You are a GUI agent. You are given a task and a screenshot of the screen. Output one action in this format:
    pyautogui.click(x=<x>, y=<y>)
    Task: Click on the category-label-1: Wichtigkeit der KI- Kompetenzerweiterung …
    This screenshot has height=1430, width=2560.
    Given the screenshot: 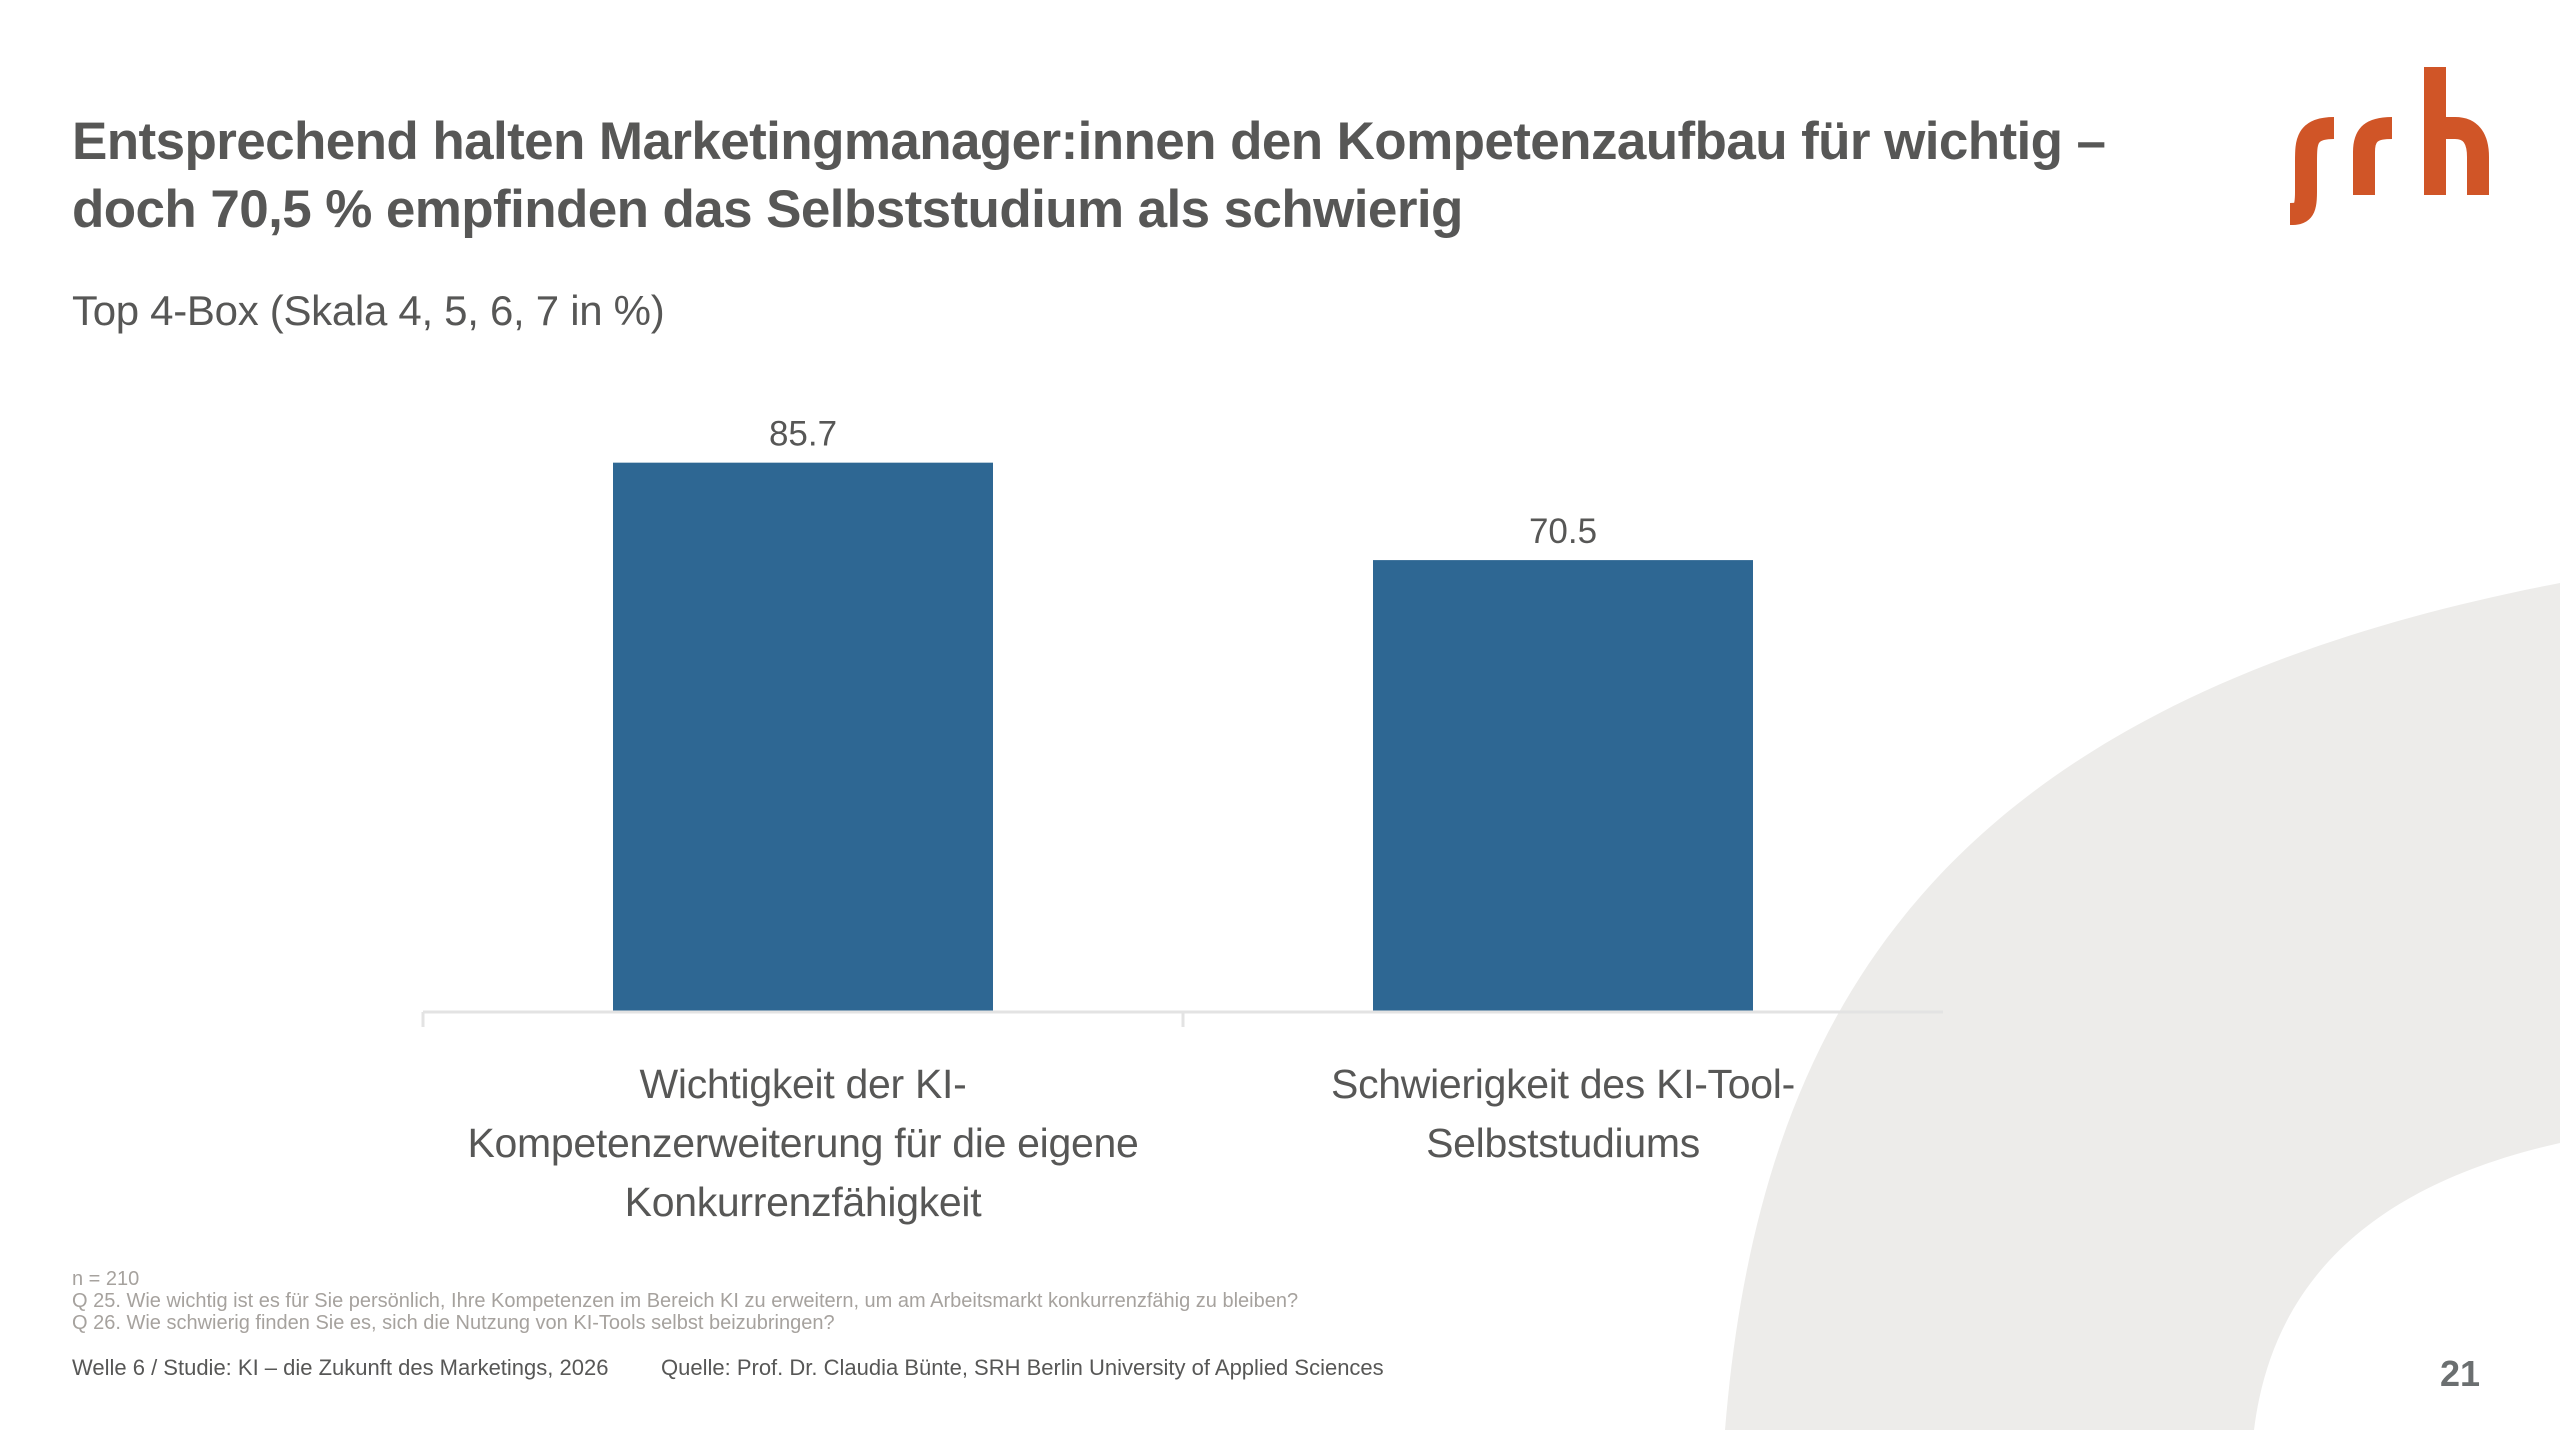 What is the action you would take?
    pyautogui.click(x=803, y=1143)
    